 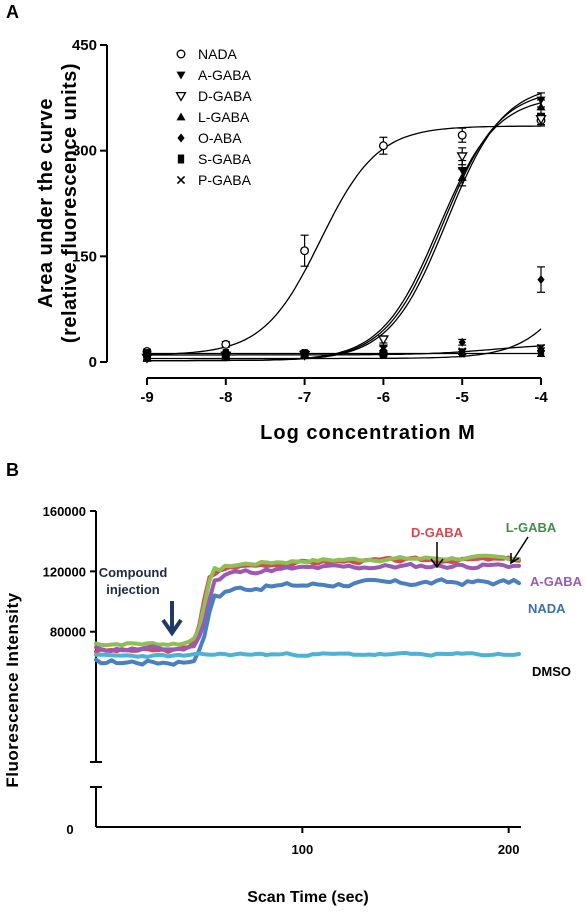 I want to click on data-point-s-gaba, so click(x=541, y=352).